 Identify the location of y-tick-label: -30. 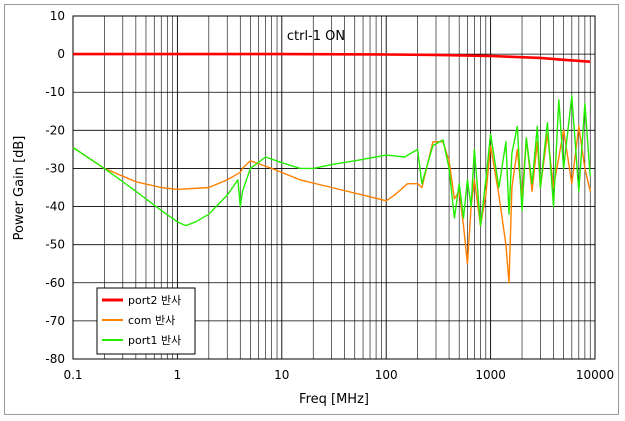
(55, 168).